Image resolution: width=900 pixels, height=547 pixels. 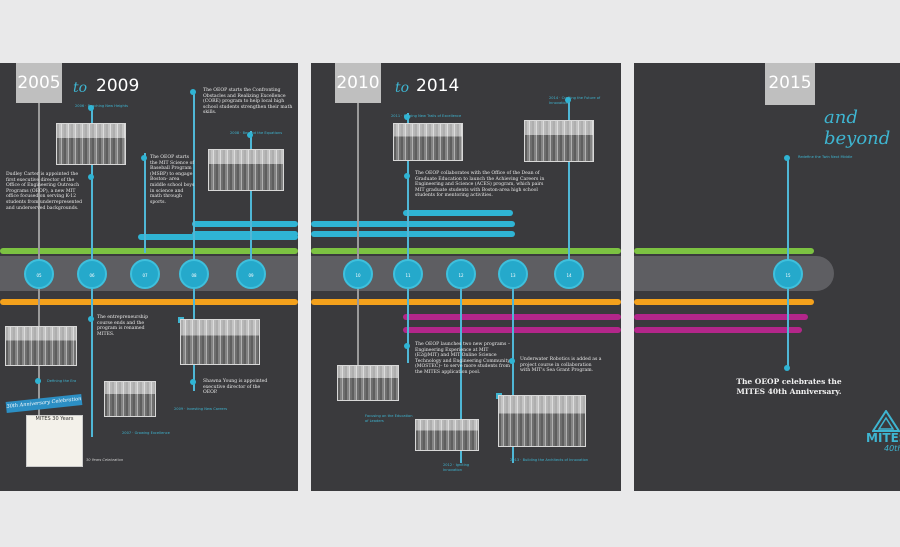 I want to click on photo-2014, so click(x=559, y=141).